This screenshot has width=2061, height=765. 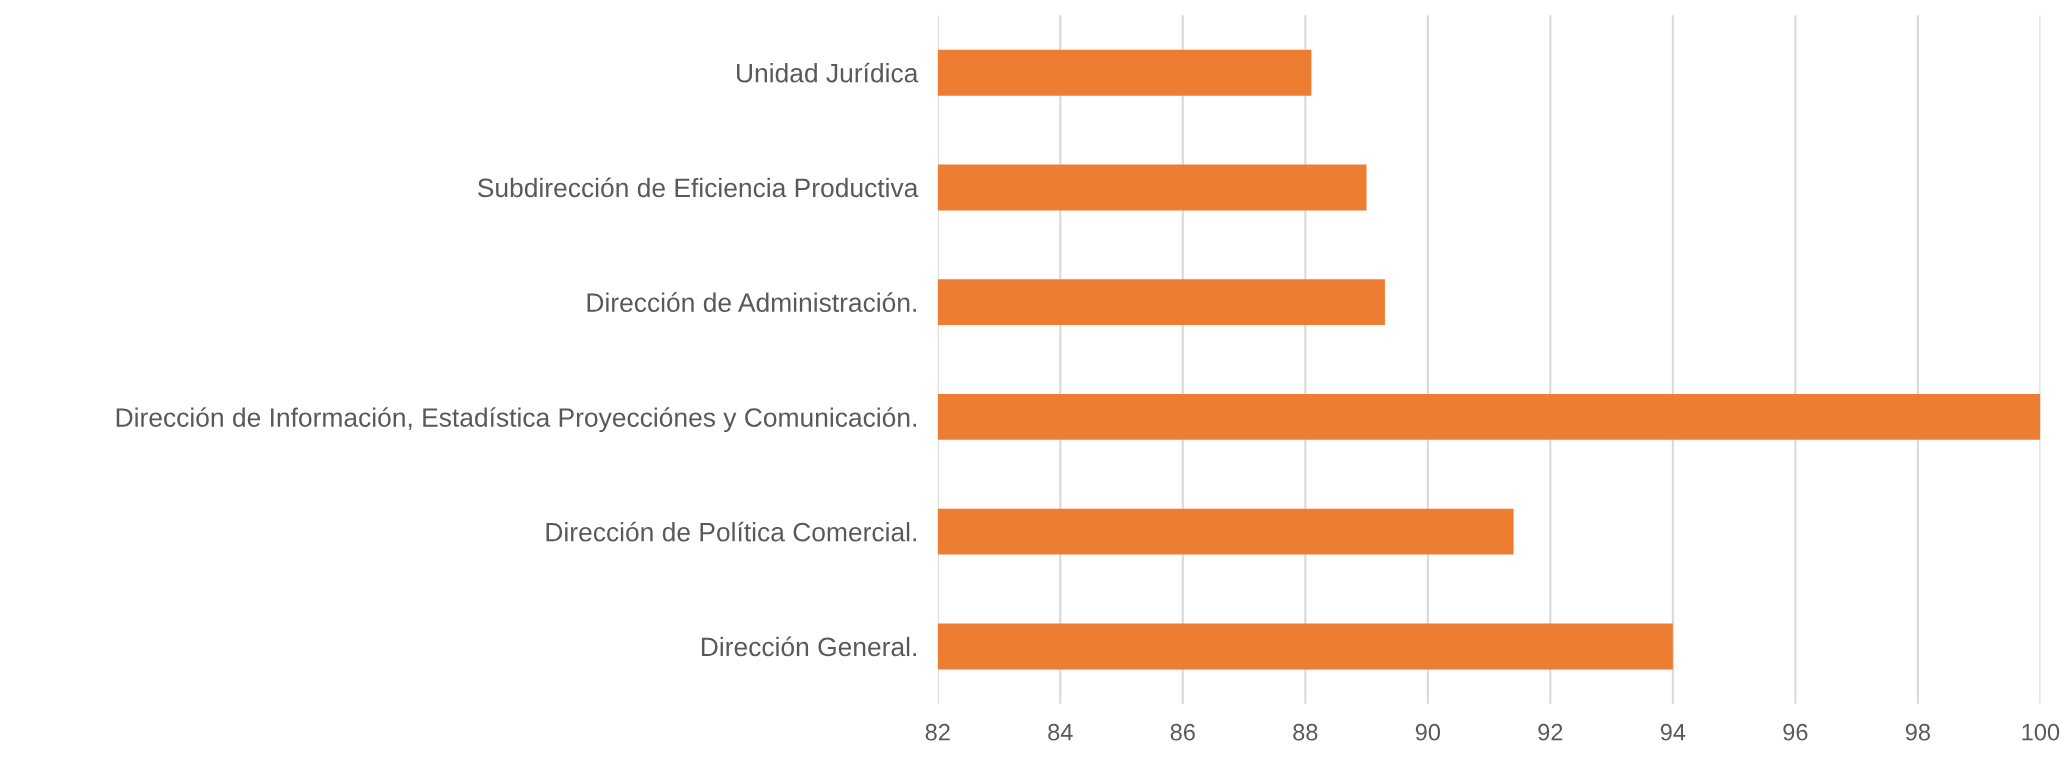 What do you see at coordinates (828, 72) in the screenshot?
I see `y-tick-label: Unidad Jurídica` at bounding box center [828, 72].